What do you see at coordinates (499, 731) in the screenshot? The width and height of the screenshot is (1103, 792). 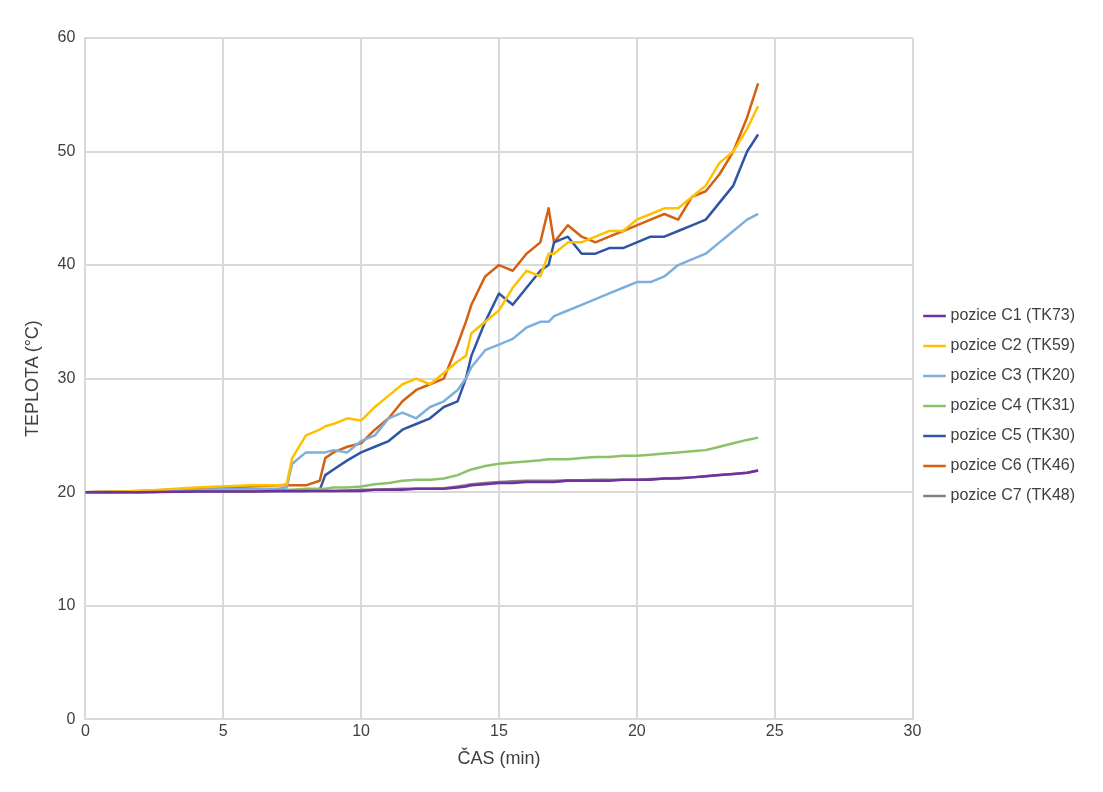 I see `x-tick-label: 15` at bounding box center [499, 731].